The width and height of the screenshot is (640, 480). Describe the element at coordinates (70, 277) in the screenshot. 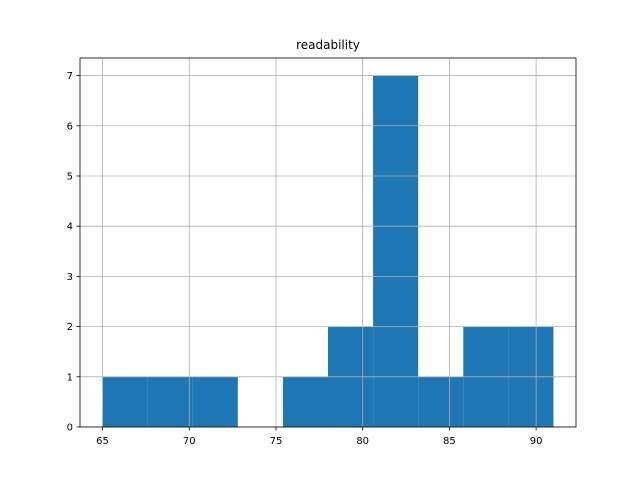

I see `y-tick-label: 3` at that location.